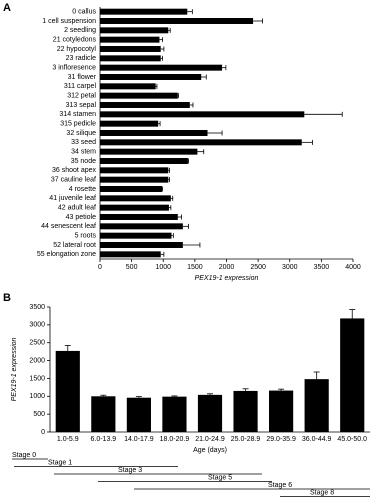 Image resolution: width=375 pixels, height=500 pixels. Describe the element at coordinates (175, 439) in the screenshot. I see `x-tick-label: 18.0-20.9` at that location.